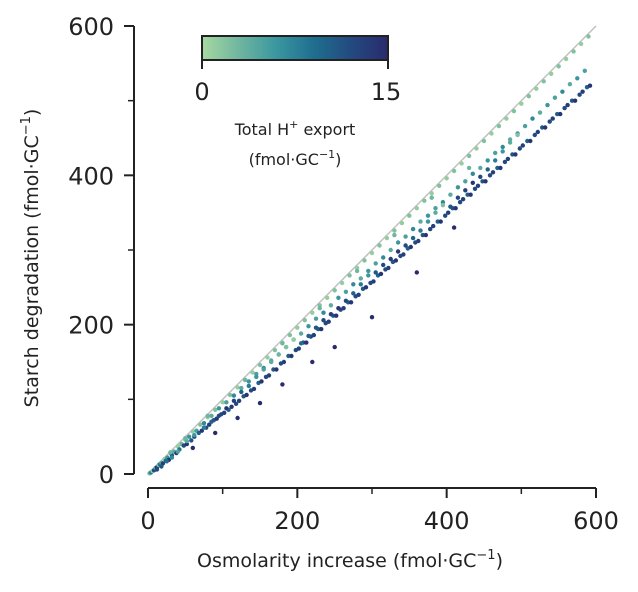 The width and height of the screenshot is (638, 592). What do you see at coordinates (338, 159) in the screenshot?
I see `colorbar-unit-end: )` at bounding box center [338, 159].